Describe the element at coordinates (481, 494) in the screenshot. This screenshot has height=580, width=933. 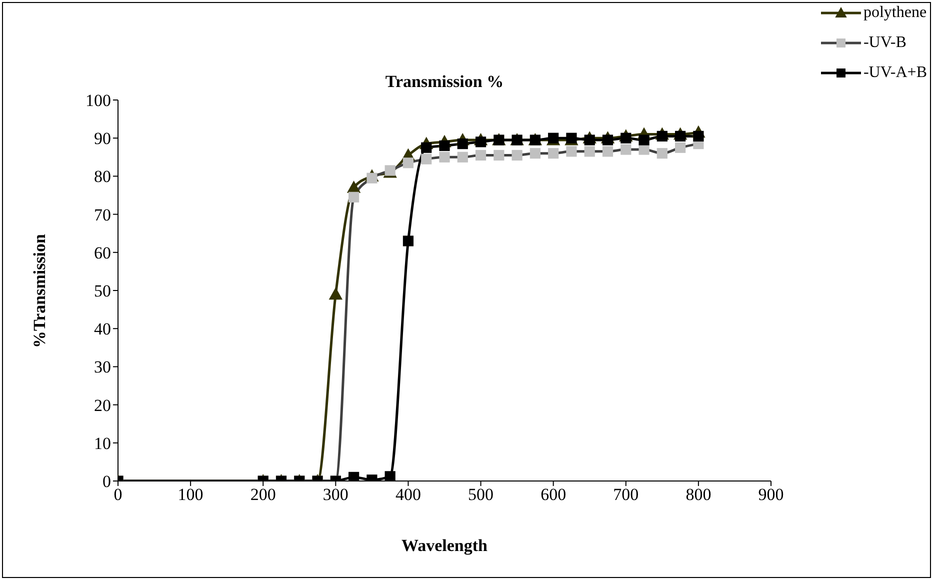
I see `x-tick-label: 500` at that location.